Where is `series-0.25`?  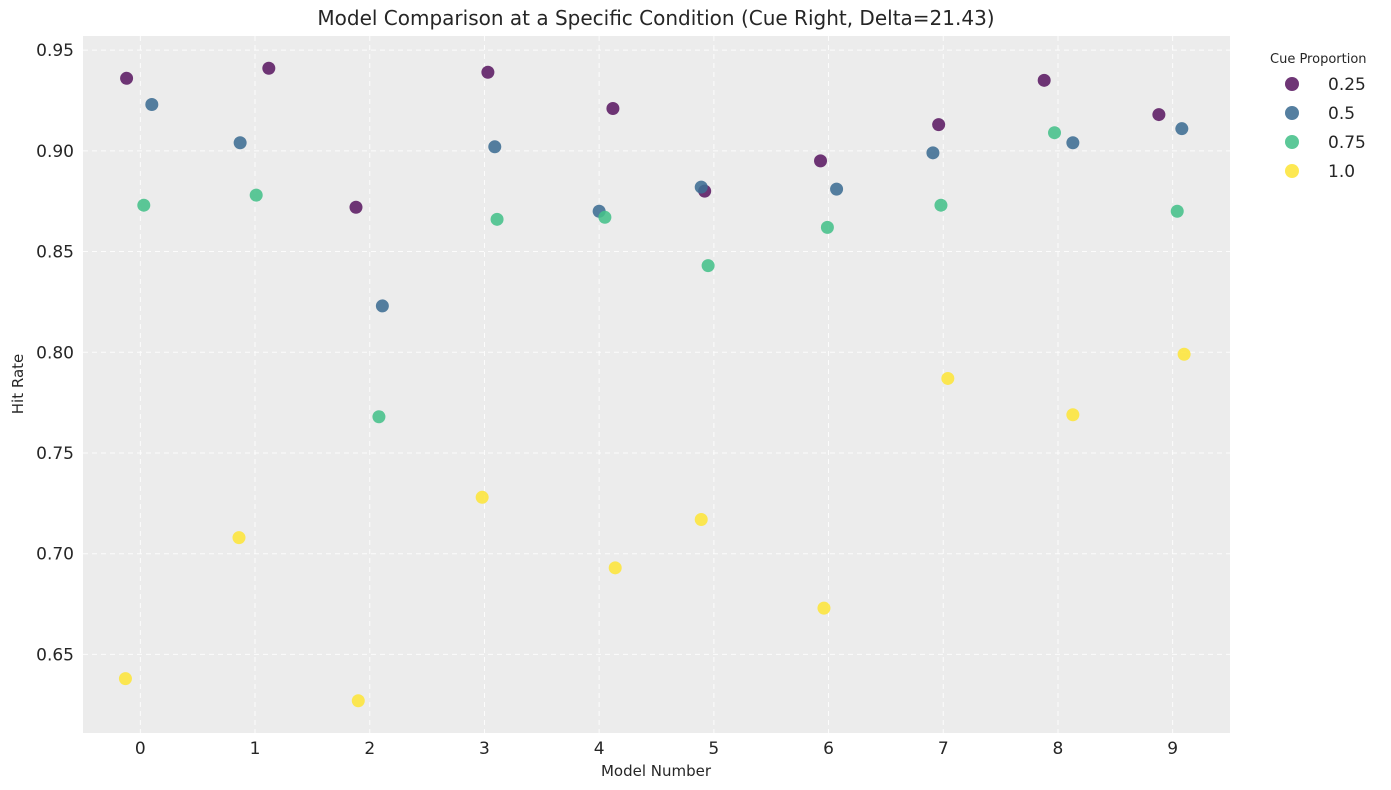
series-0.25 is located at coordinates (643, 137).